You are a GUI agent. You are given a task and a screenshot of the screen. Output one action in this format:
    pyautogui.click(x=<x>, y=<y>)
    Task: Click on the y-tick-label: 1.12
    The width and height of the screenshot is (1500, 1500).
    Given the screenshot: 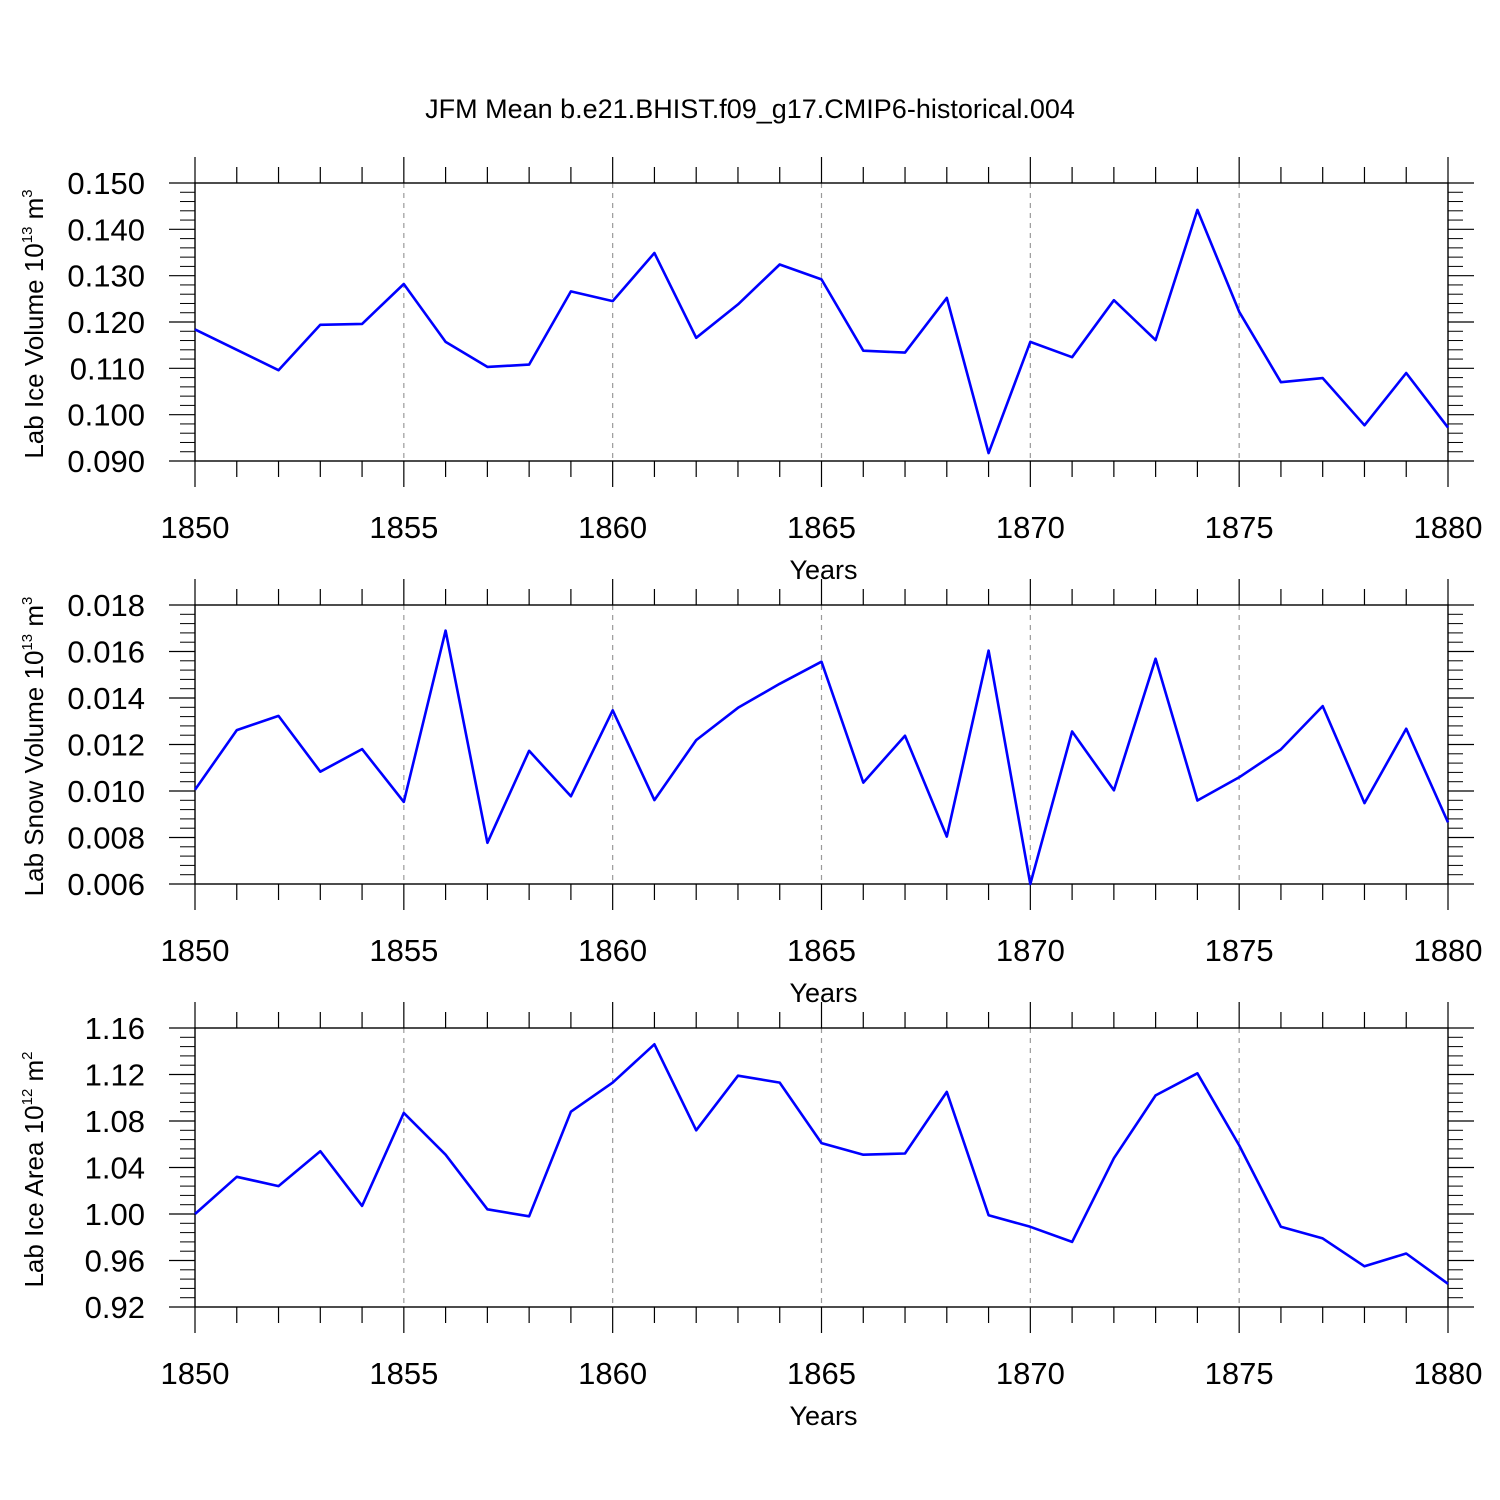 What is the action you would take?
    pyautogui.click(x=115, y=1075)
    